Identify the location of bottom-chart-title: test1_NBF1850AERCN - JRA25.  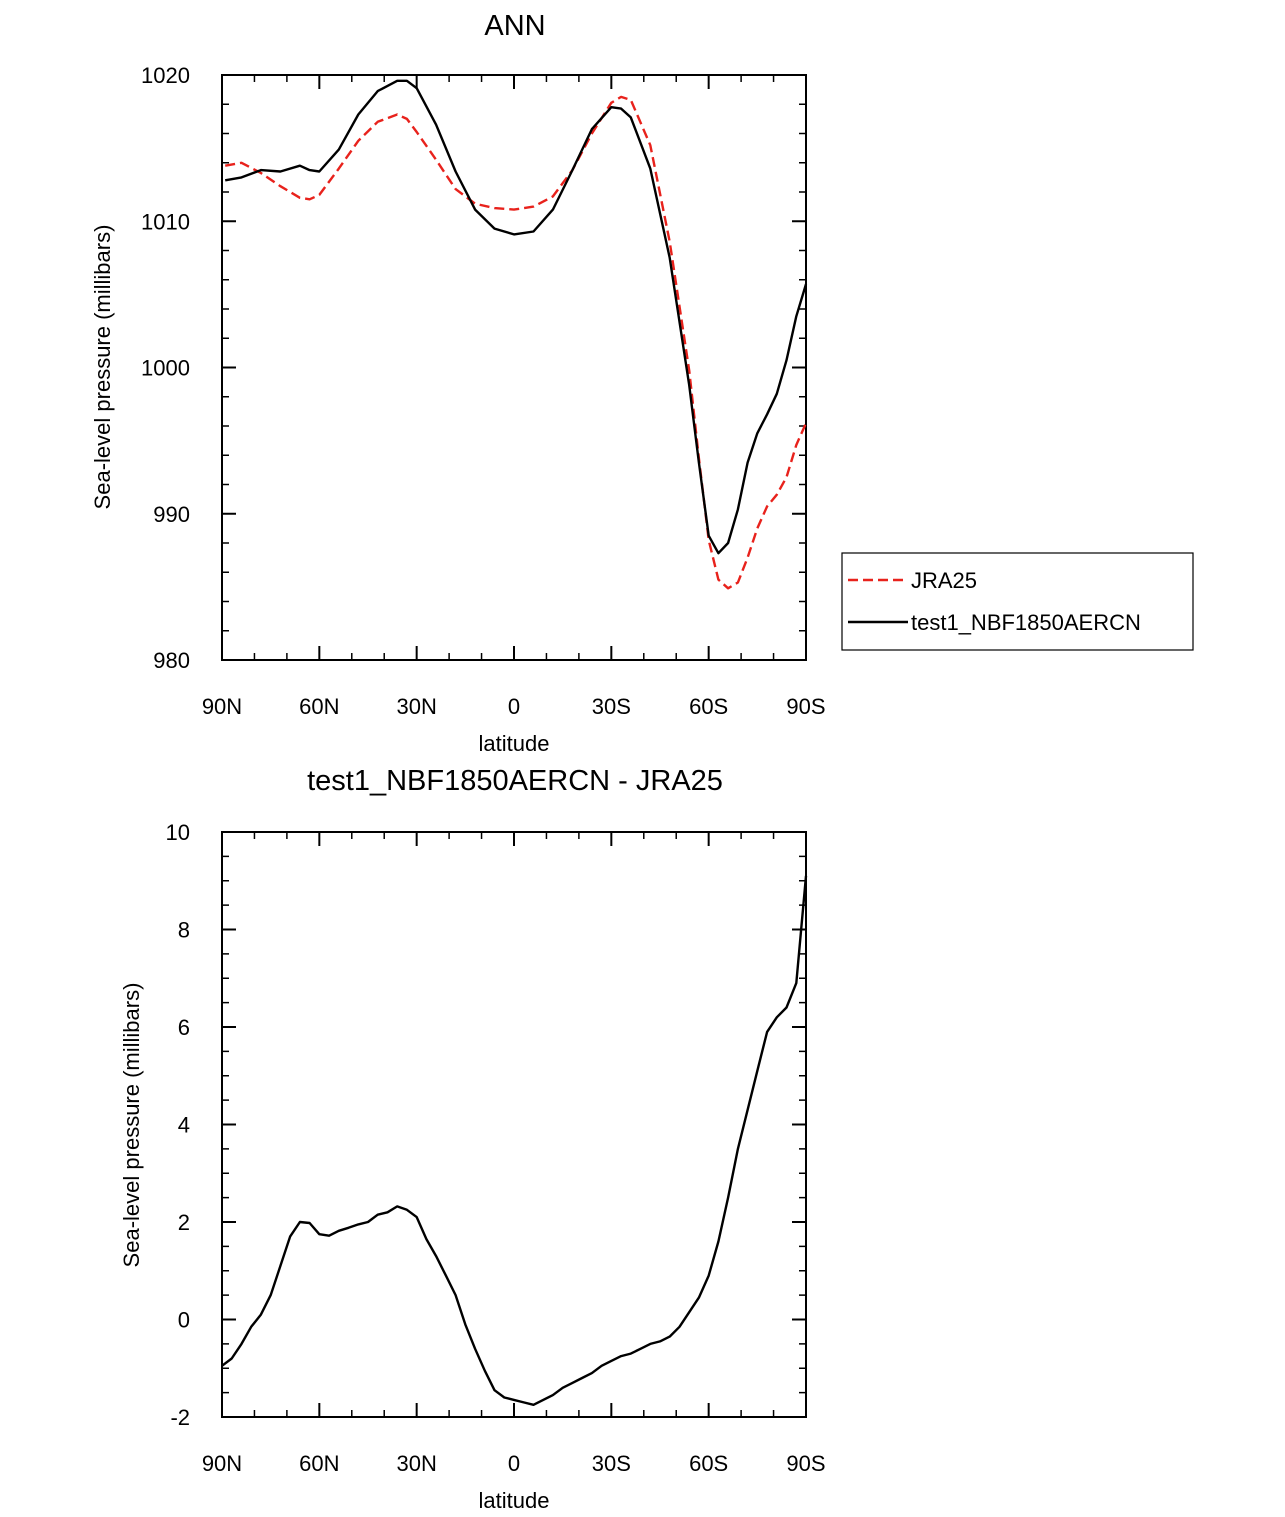
(515, 781).